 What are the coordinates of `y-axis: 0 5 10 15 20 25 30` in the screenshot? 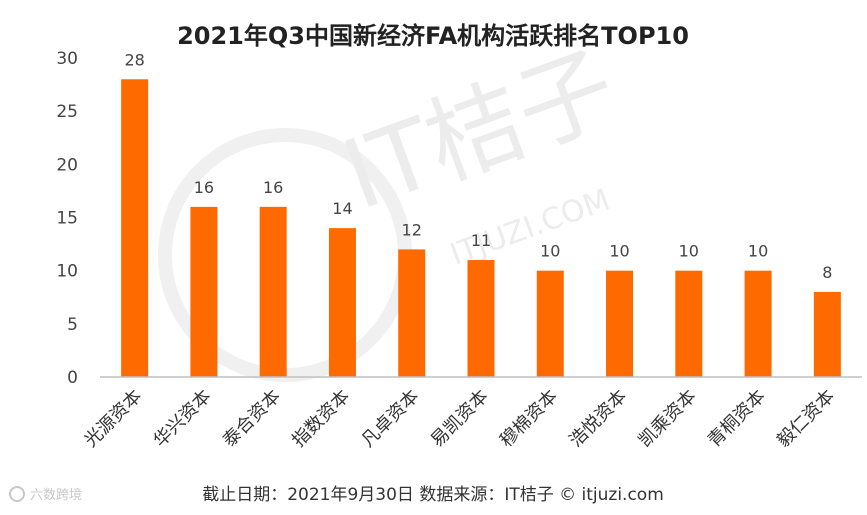 It's located at (67, 218).